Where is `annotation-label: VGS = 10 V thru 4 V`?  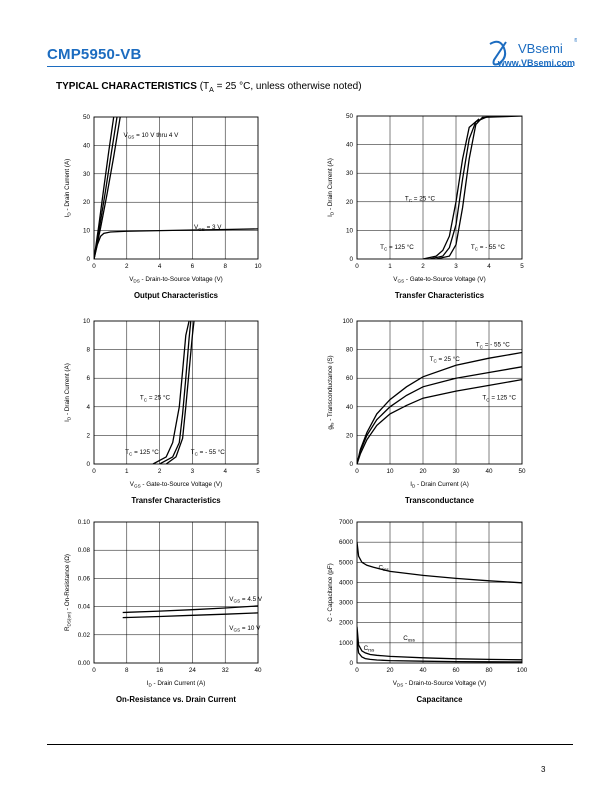
annotation-label: VGS = 10 V thru 4 V is located at coordinates (152, 136).